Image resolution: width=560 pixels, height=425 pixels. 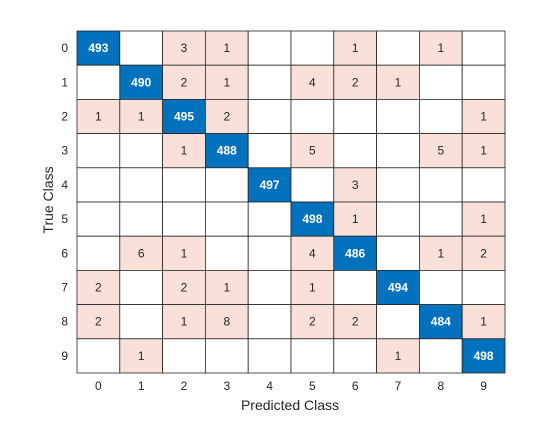 I want to click on y-tick-label: 9, so click(x=64, y=356).